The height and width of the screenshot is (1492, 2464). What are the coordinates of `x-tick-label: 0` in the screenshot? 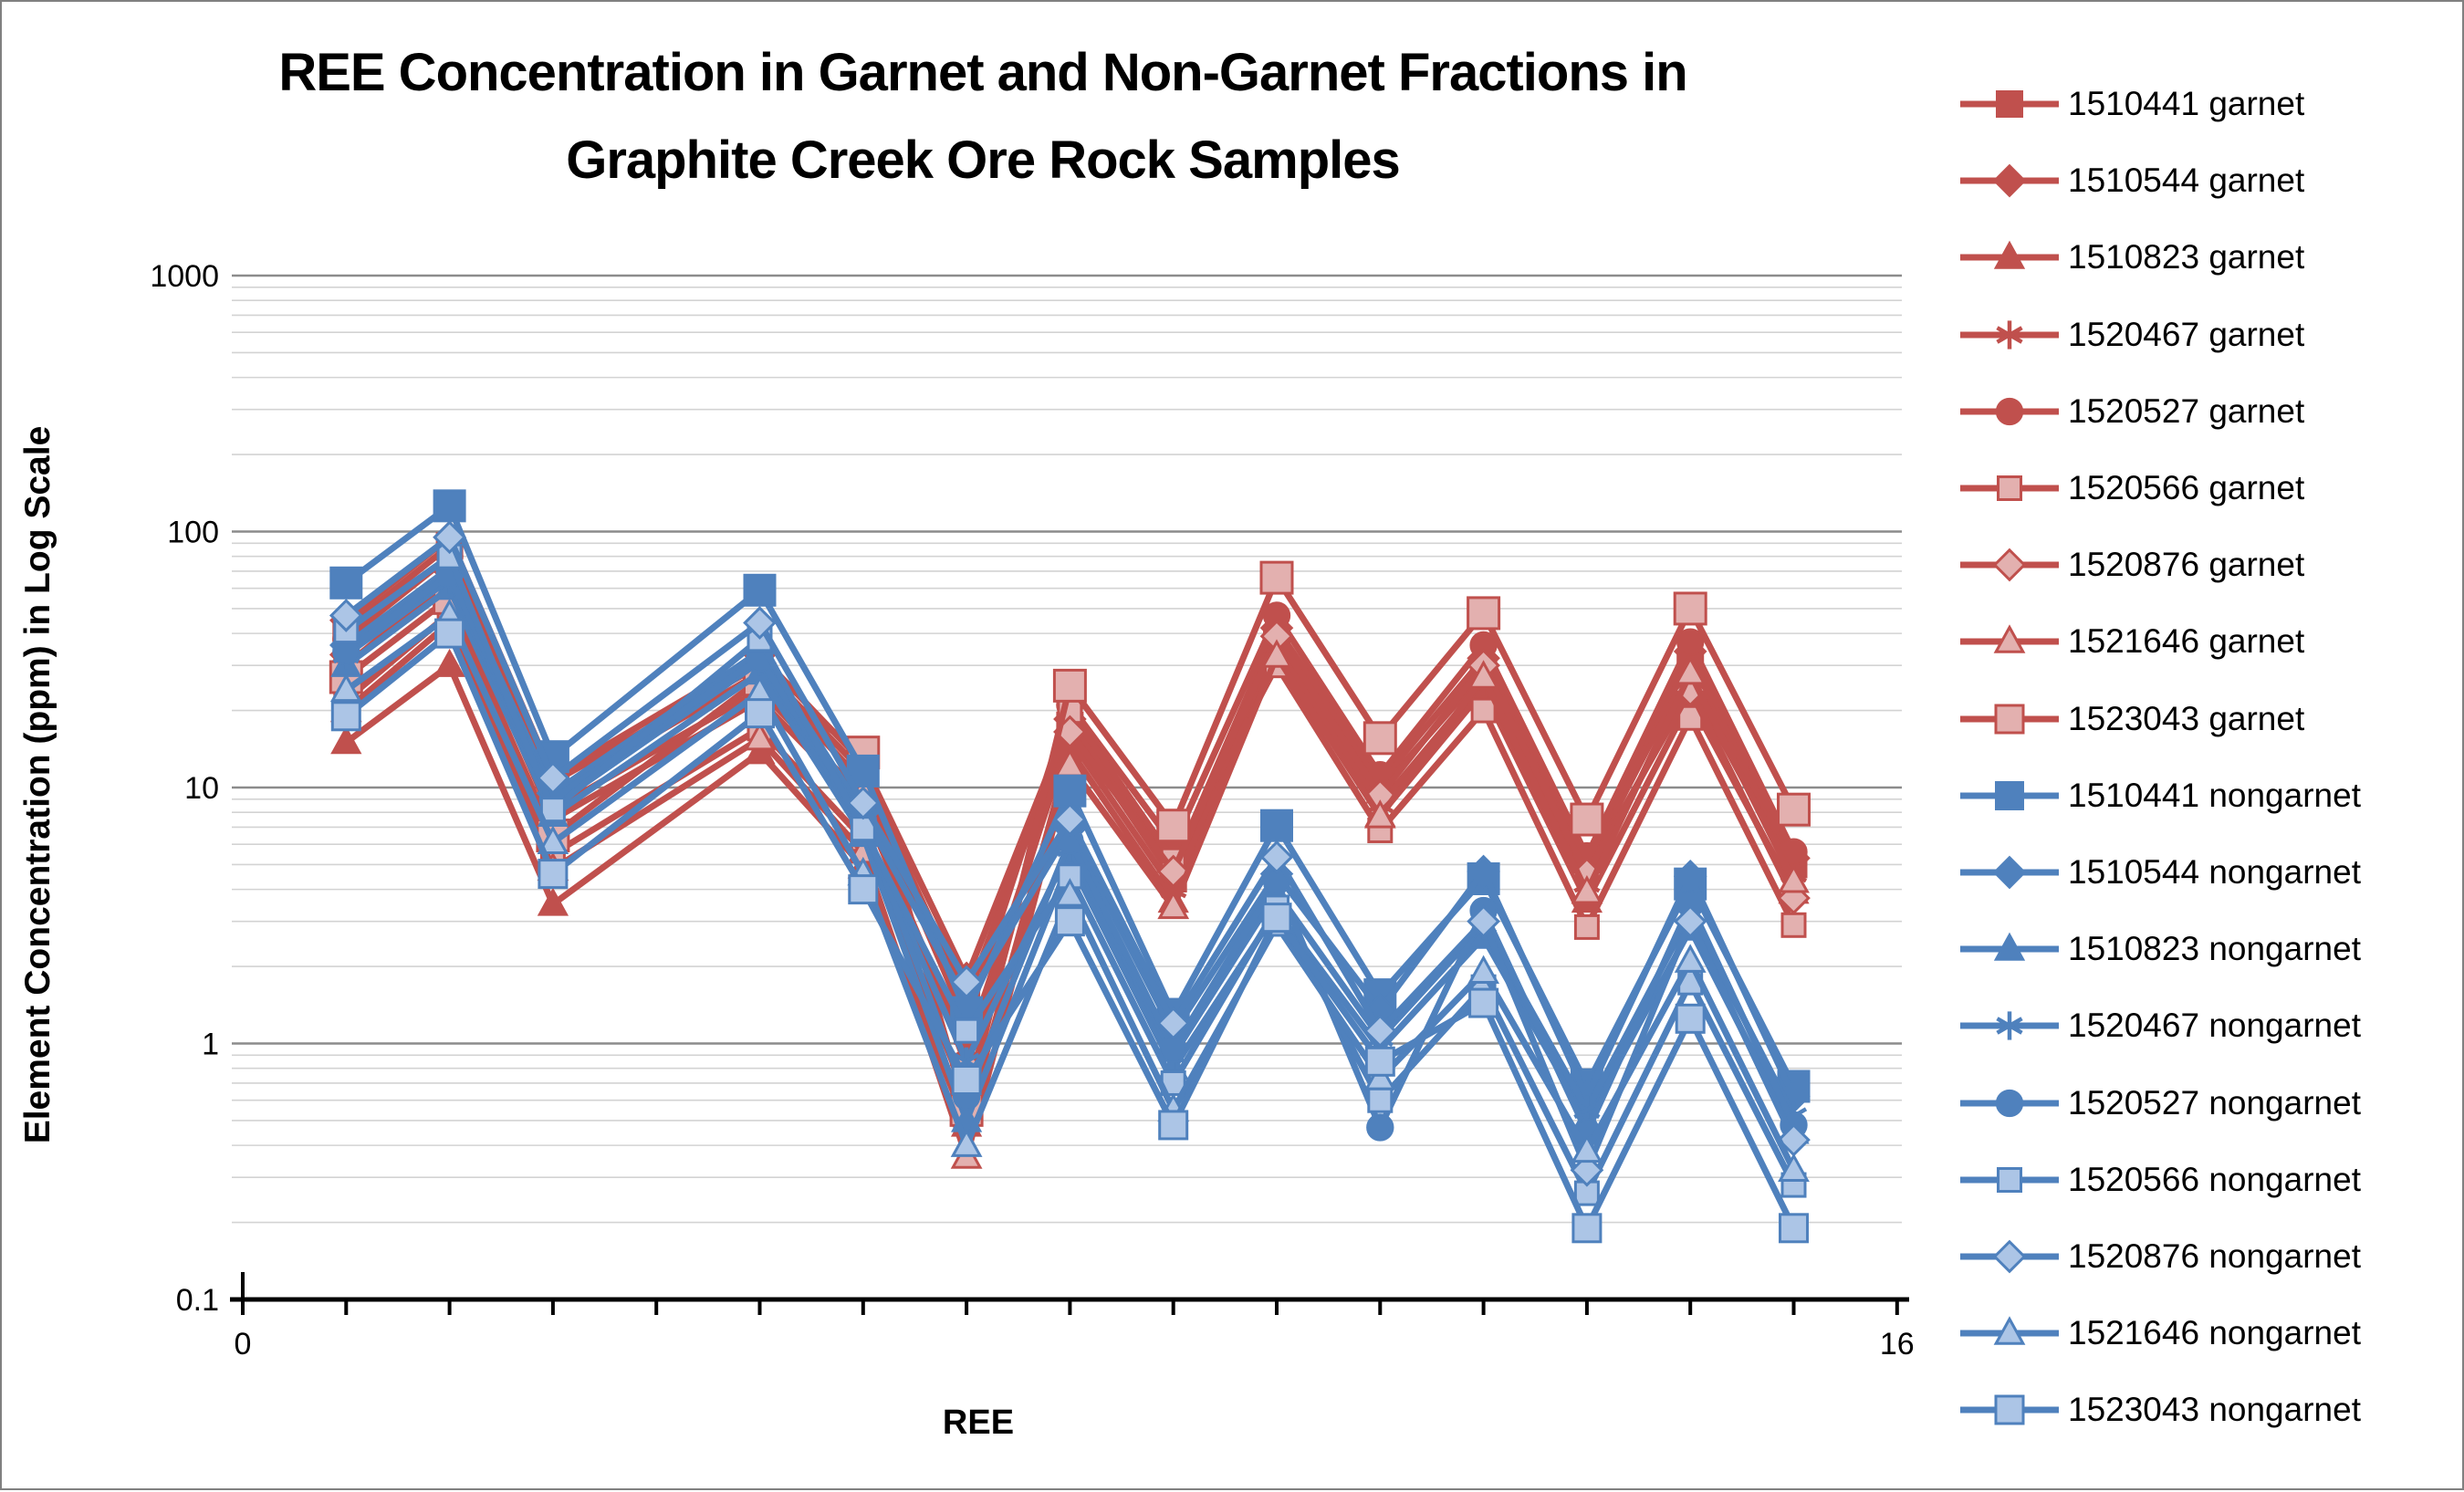 It's located at (243, 1344).